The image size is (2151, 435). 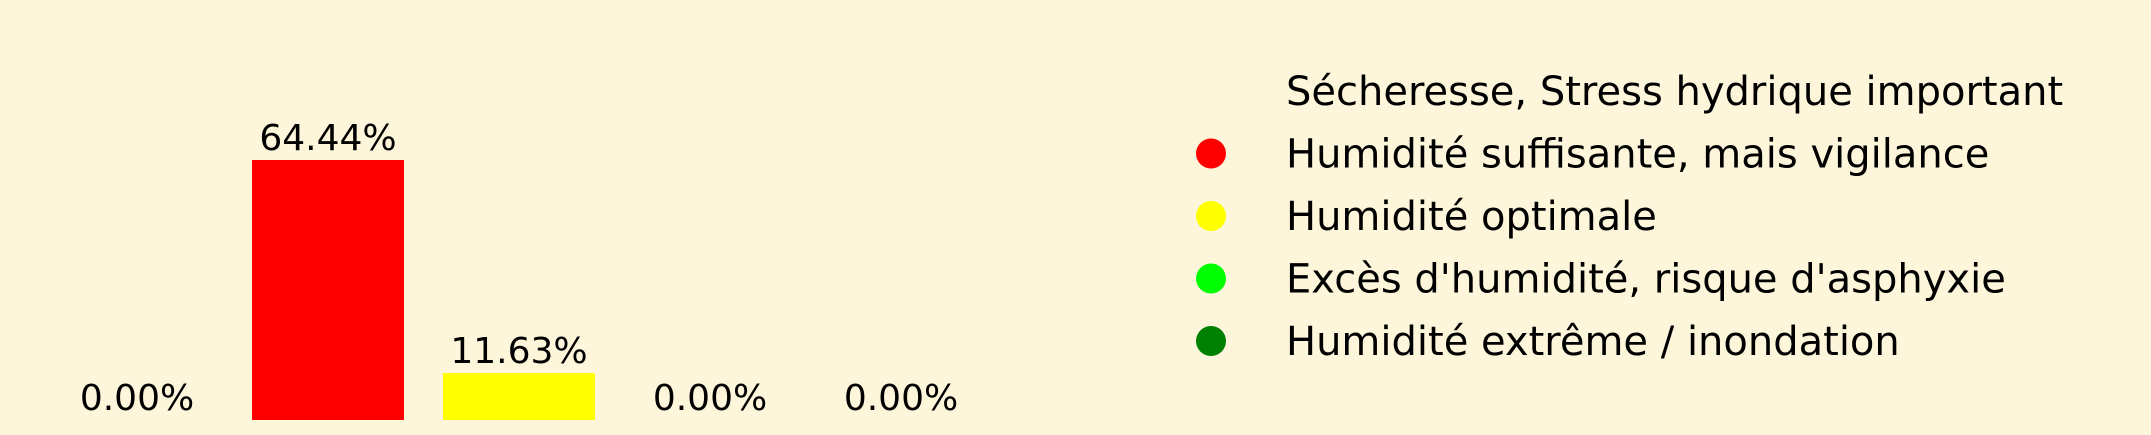 What do you see at coordinates (901, 398) in the screenshot?
I see `bar-value-label-4: 0.00%` at bounding box center [901, 398].